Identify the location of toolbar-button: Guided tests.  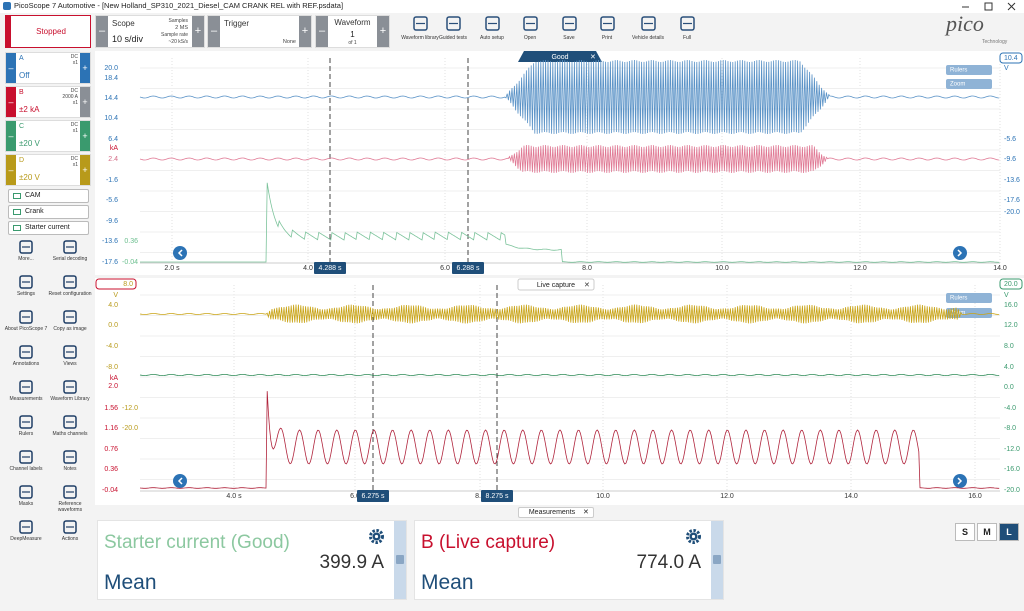
(453, 31).